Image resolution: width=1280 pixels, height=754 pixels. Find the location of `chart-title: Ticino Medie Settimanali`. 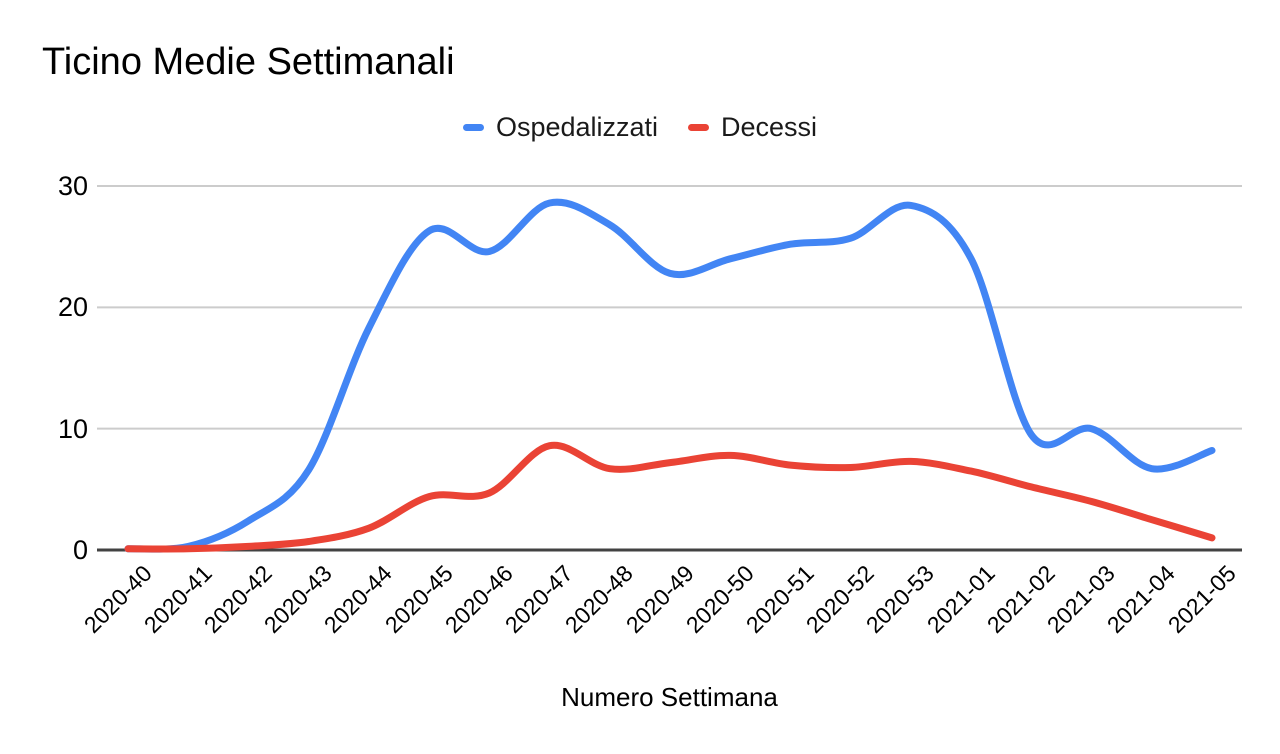

chart-title: Ticino Medie Settimanali is located at coordinates (248, 62).